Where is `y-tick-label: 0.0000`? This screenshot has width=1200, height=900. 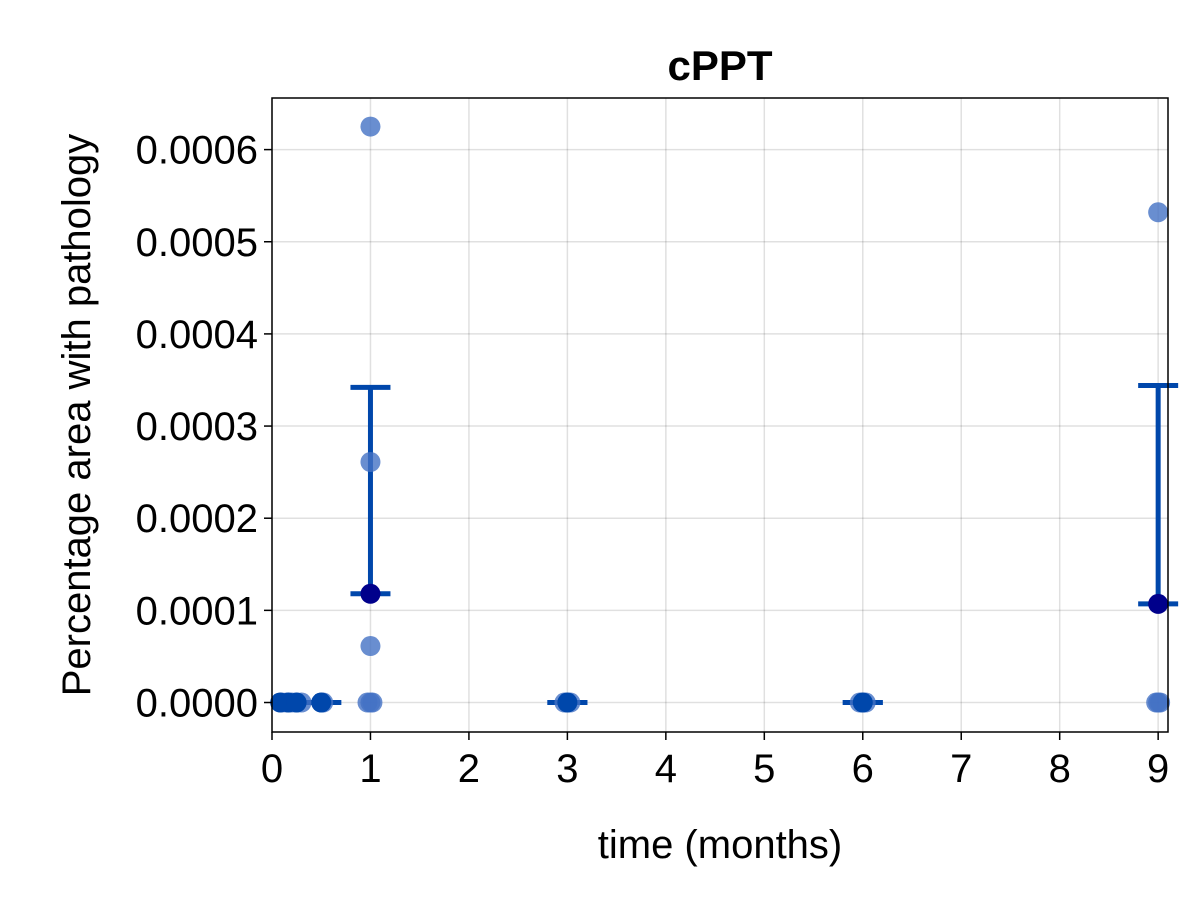 y-tick-label: 0.0000 is located at coordinates (197, 704).